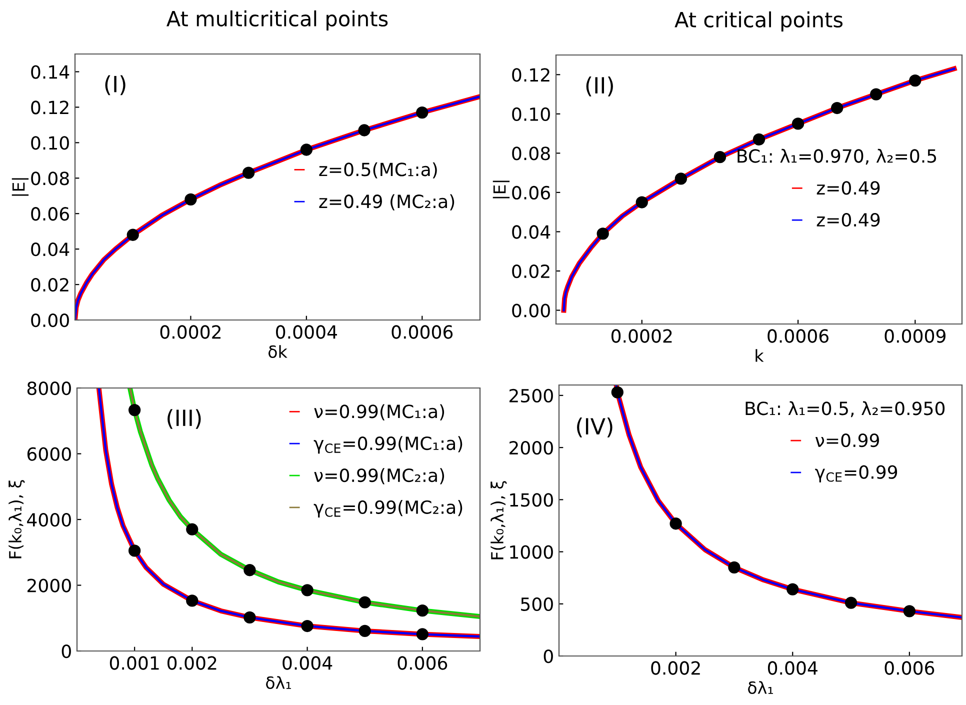 The height and width of the screenshot is (705, 966). I want to click on y-tick-label: 0.14, so click(50, 72).